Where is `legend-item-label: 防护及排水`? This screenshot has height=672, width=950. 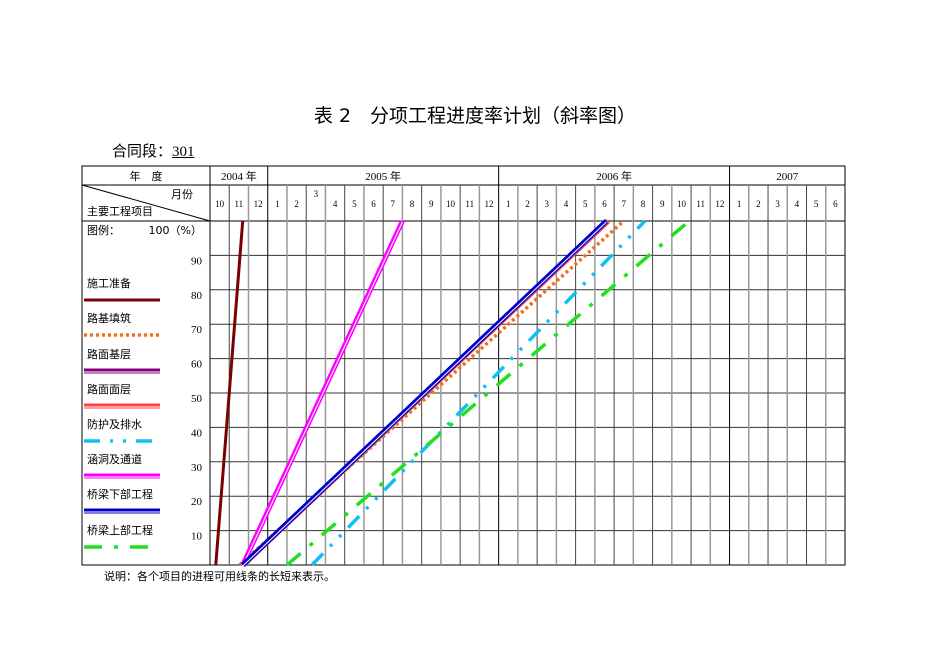
legend-item-label: 防护及排水 is located at coordinates (114, 424).